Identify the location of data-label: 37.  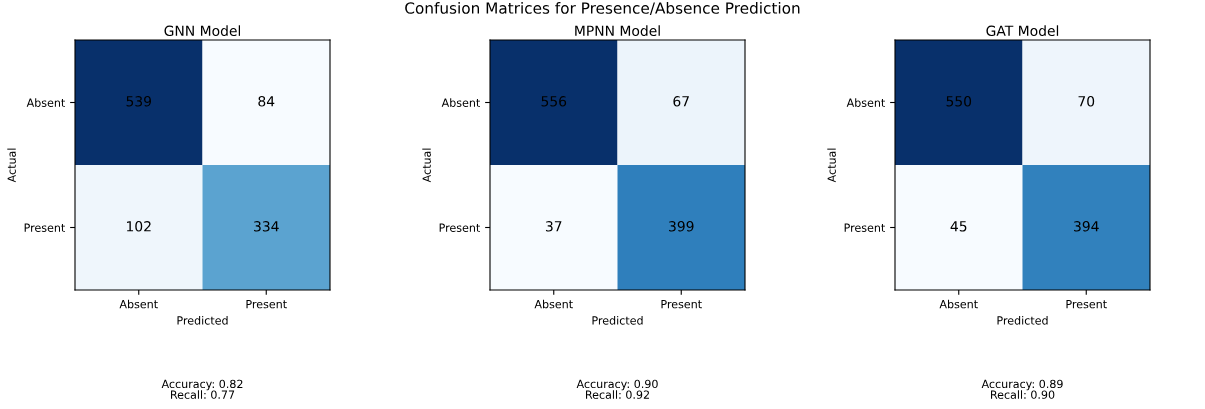
(553, 226).